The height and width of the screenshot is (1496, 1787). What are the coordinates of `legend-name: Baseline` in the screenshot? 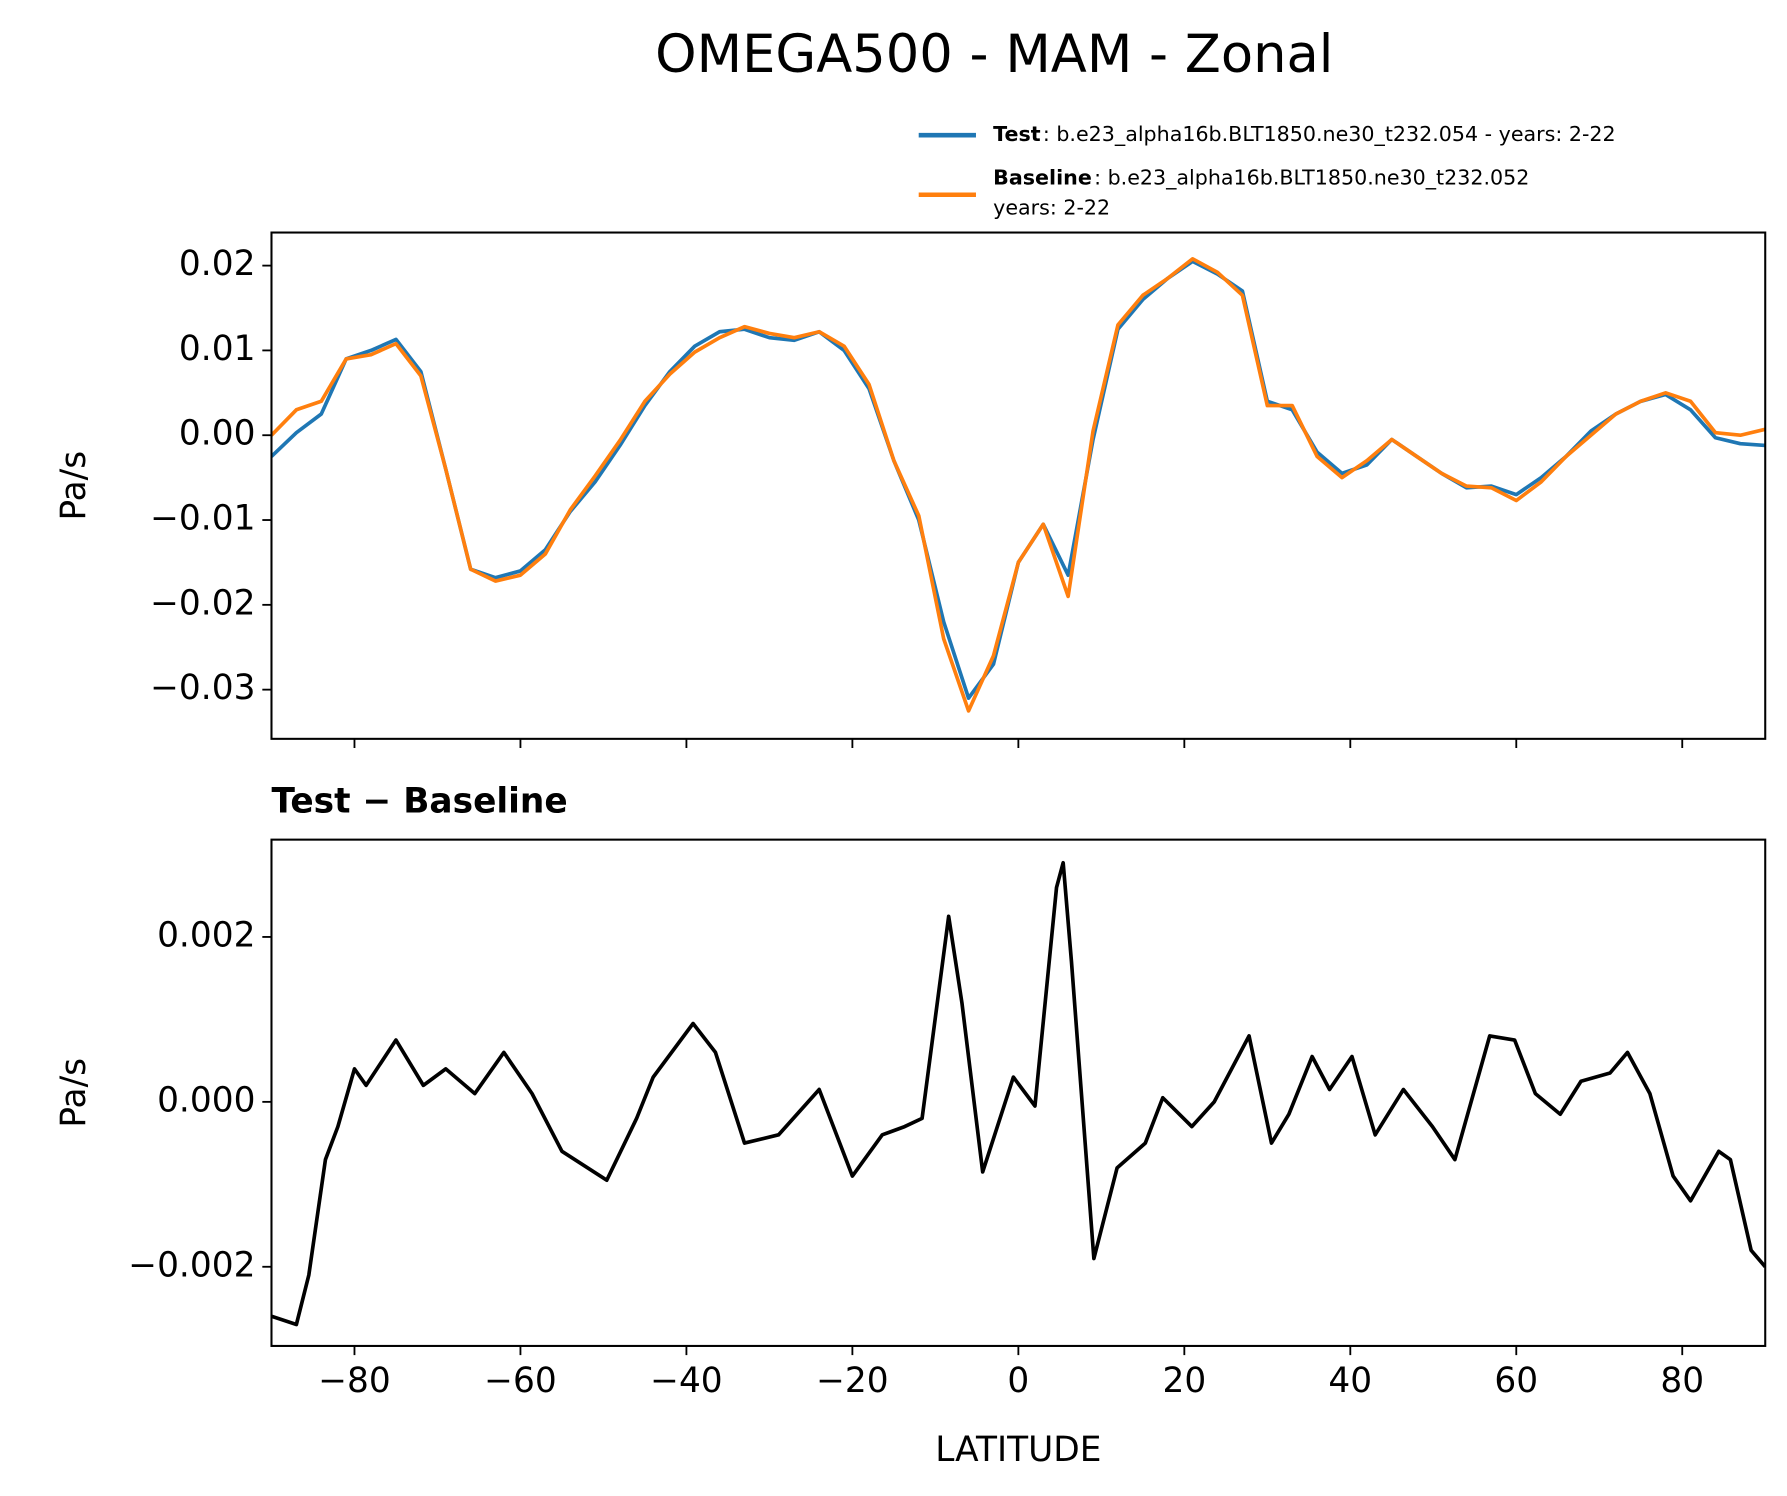 It's located at (1042, 178).